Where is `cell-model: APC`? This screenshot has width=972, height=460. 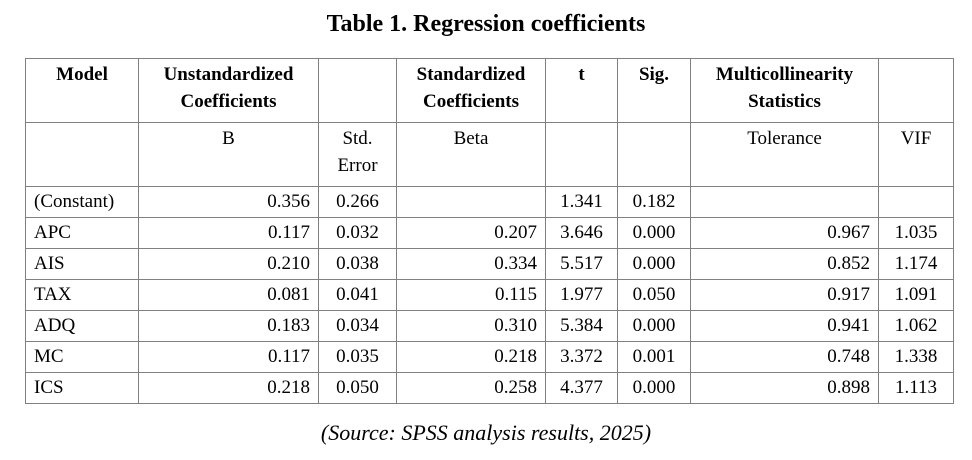
cell-model: APC is located at coordinates (82, 233).